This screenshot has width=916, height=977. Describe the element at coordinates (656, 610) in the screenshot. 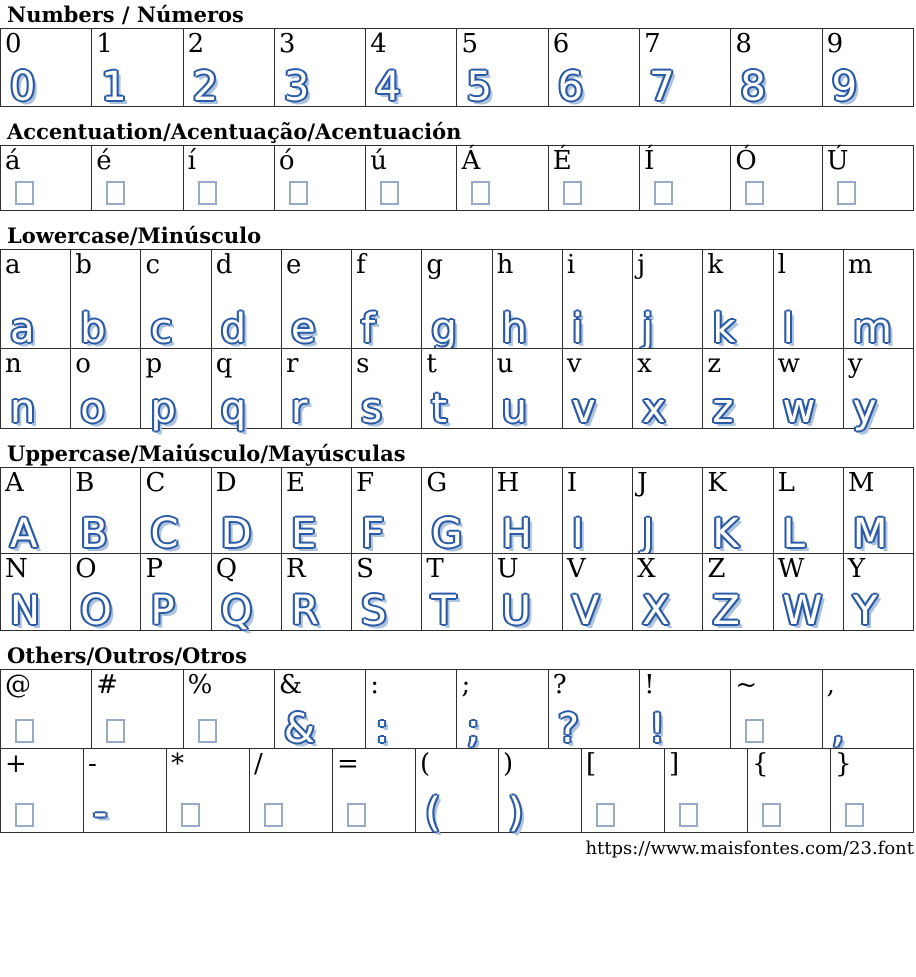

I see `glyph-sample: X` at that location.